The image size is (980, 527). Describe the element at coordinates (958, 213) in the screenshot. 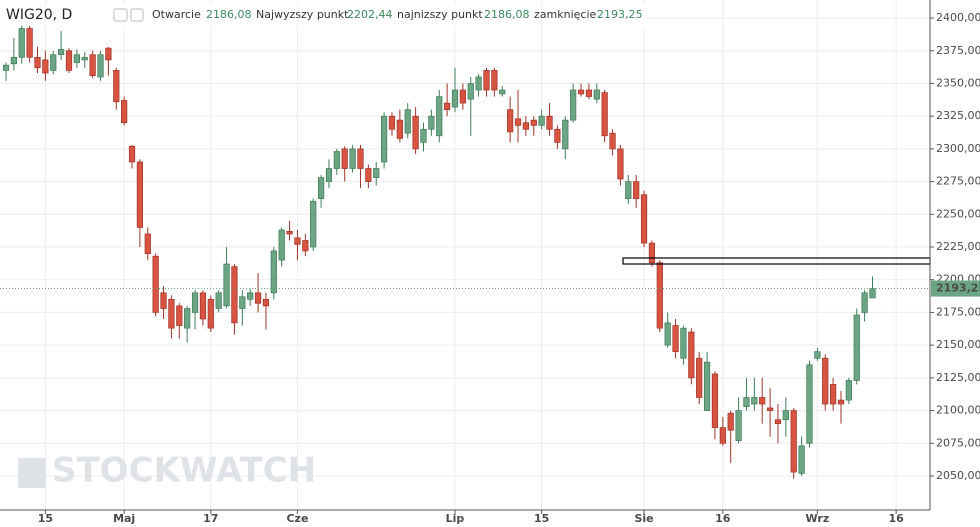

I see `y-tick-label: 2250,00` at that location.